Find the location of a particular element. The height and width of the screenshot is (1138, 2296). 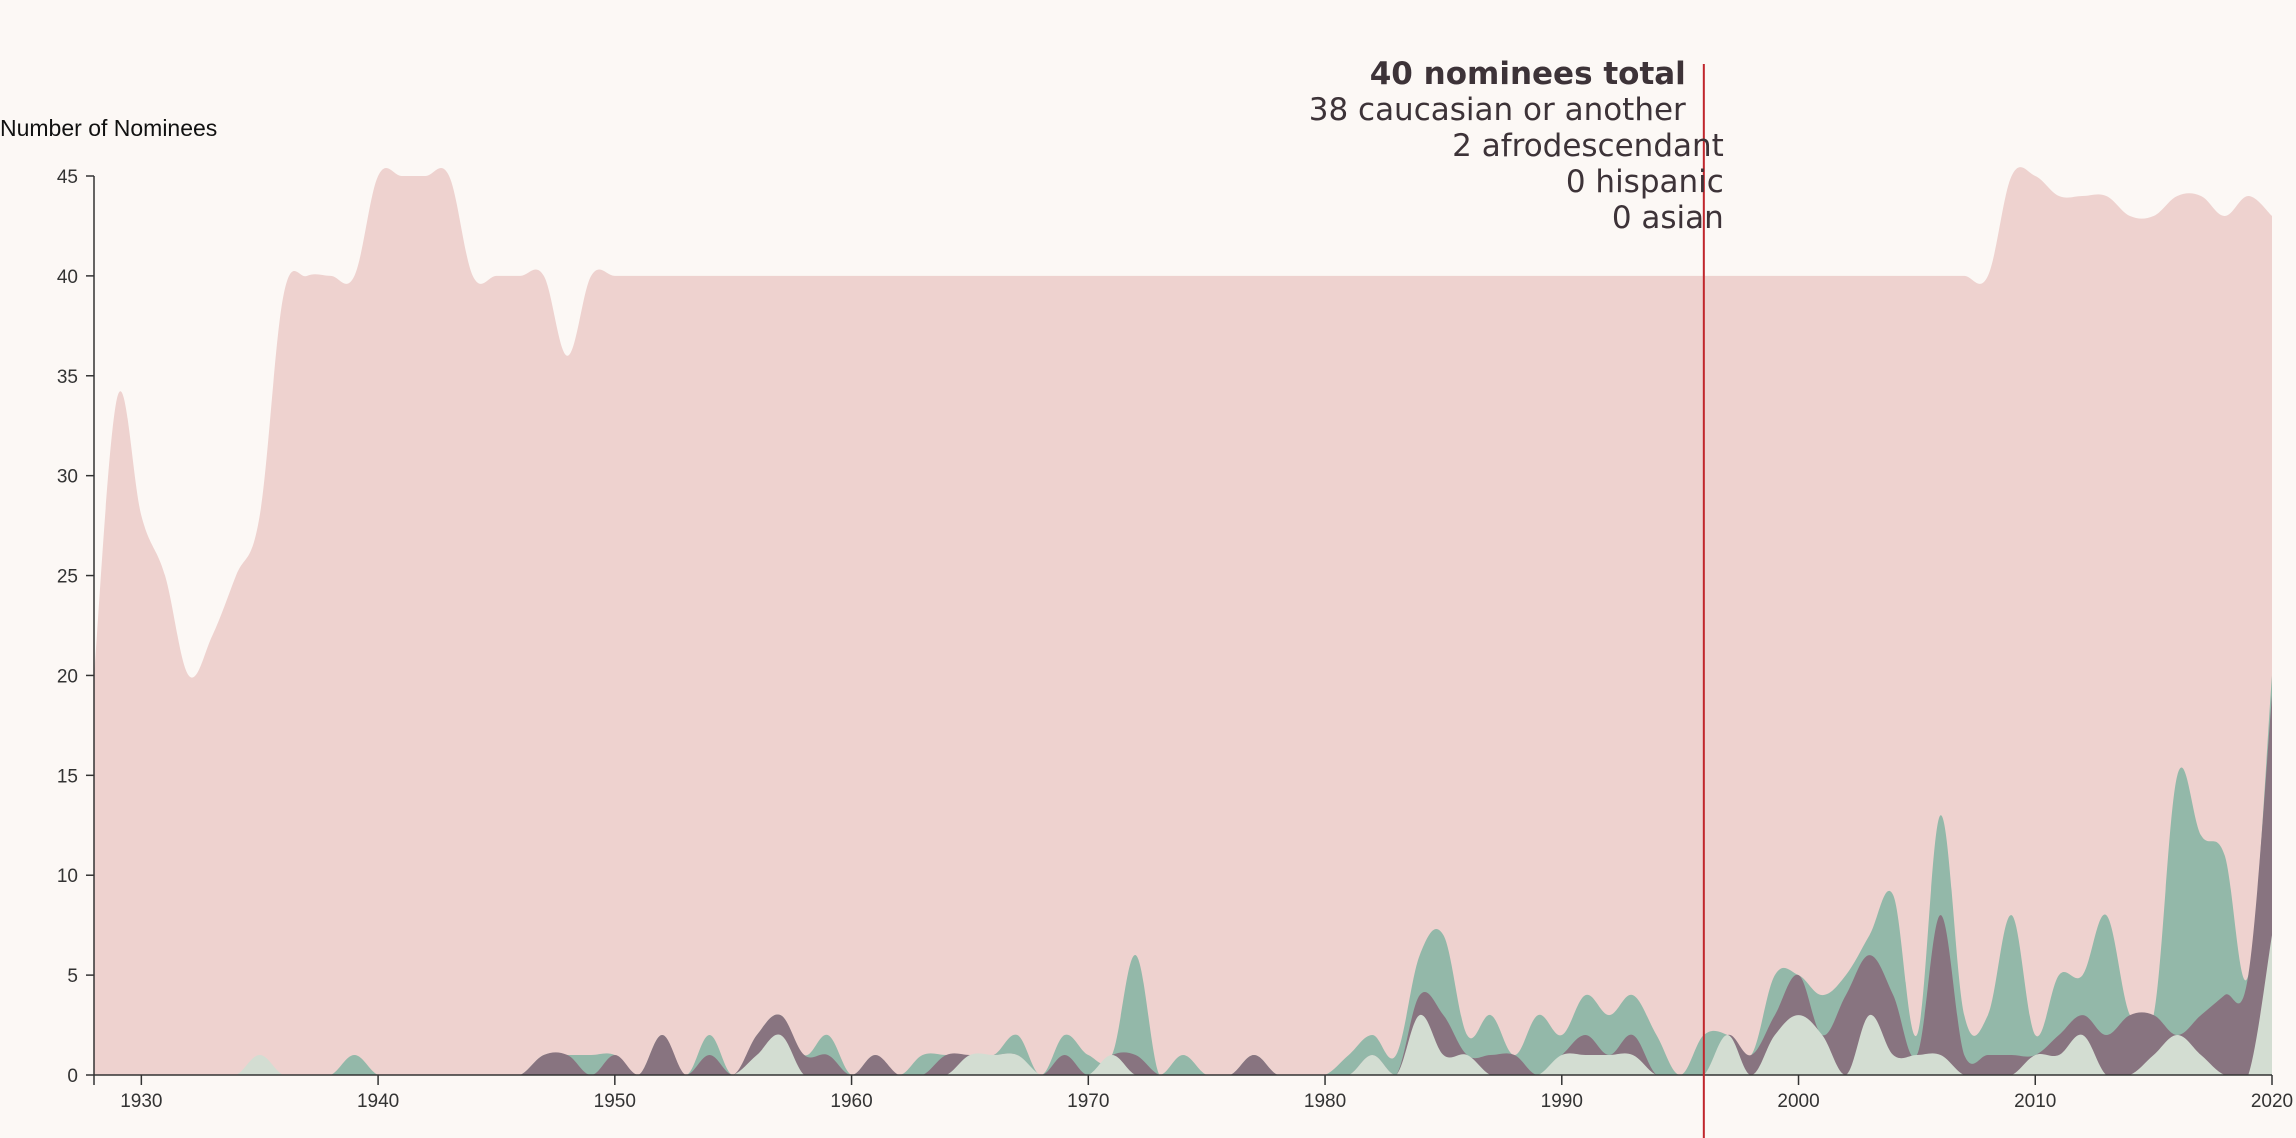

x-axis: 1930 1940 1950 1960 1970 1980 1990 2000 2010 2020 is located at coordinates (1193, 1093).